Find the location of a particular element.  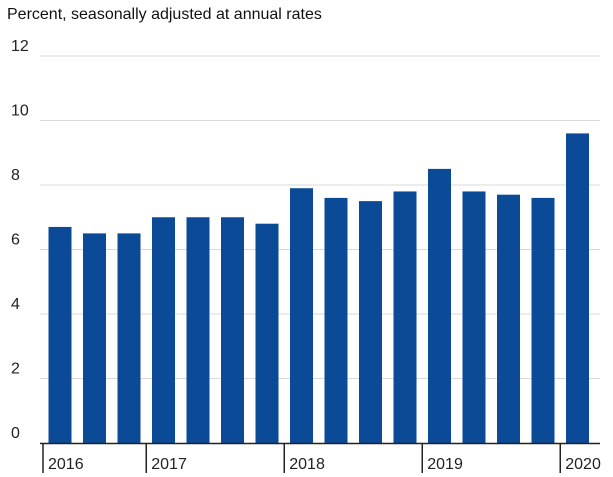

y-tick-label: 8 is located at coordinates (15, 175).